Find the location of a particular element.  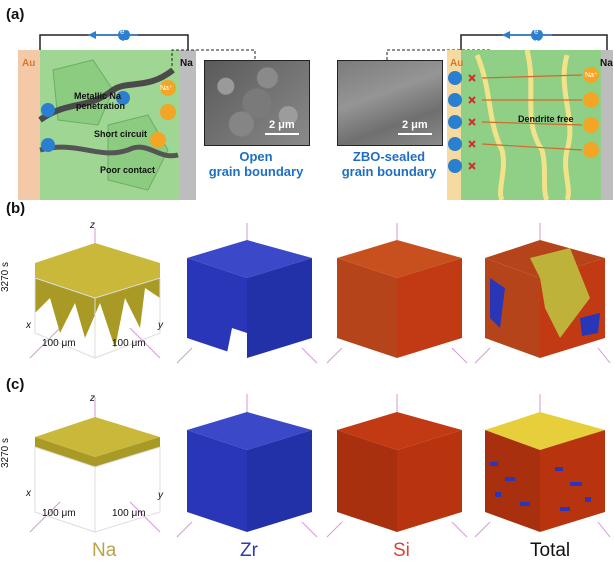

cube-b-si is located at coordinates (397, 293).